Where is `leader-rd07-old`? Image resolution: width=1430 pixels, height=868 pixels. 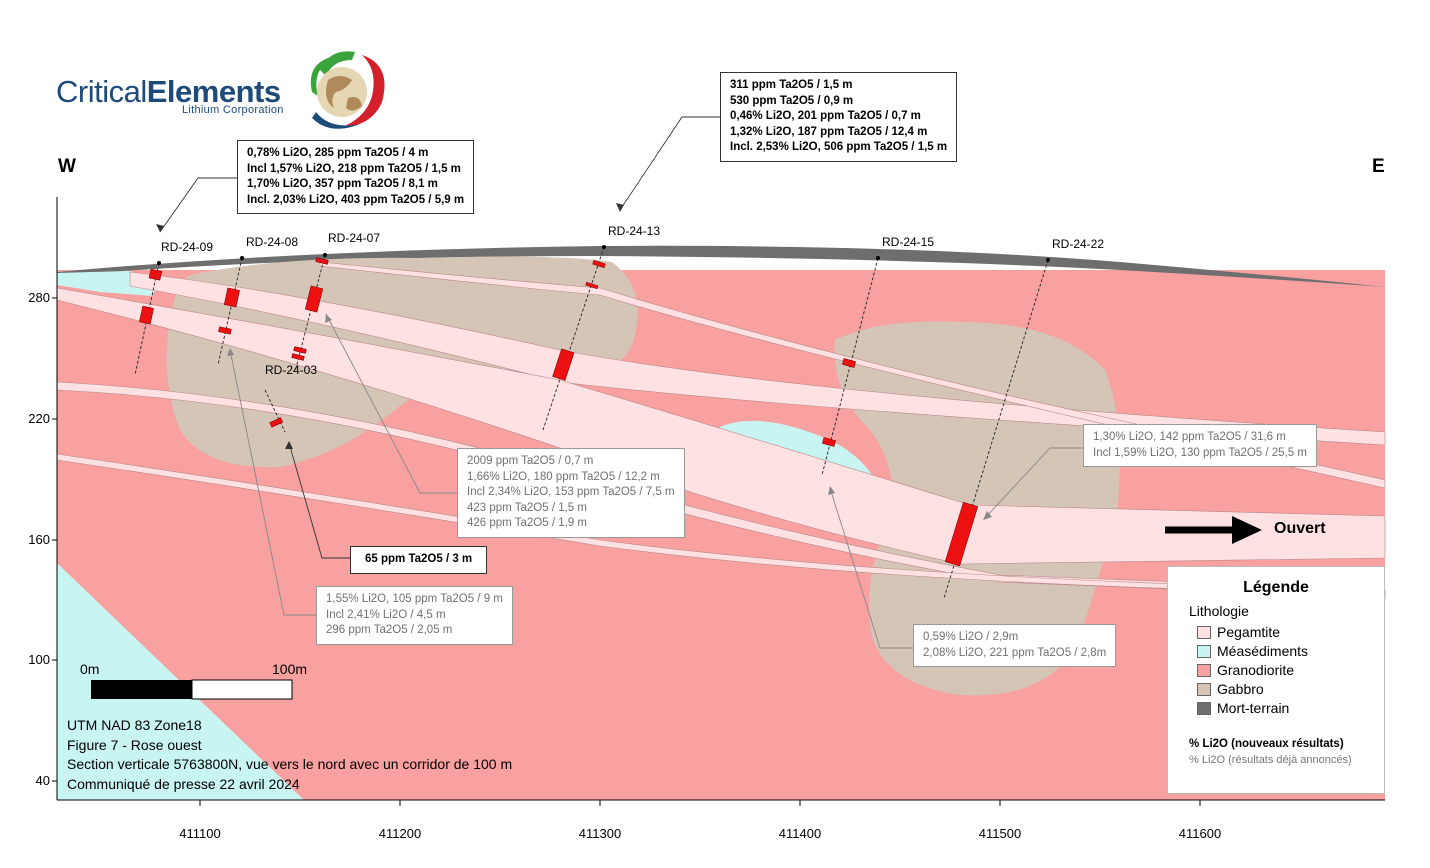 leader-rd07-old is located at coordinates (391, 403).